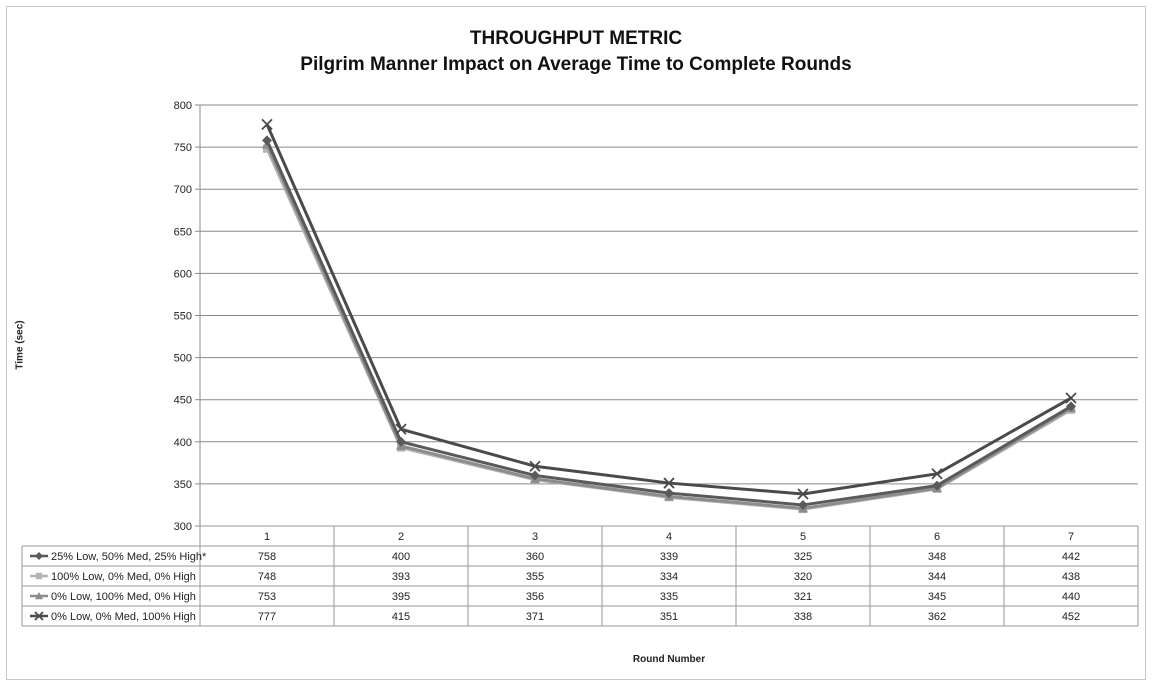 Image resolution: width=1152 pixels, height=686 pixels. What do you see at coordinates (937, 617) in the screenshot?
I see `data-table-value: 362` at bounding box center [937, 617].